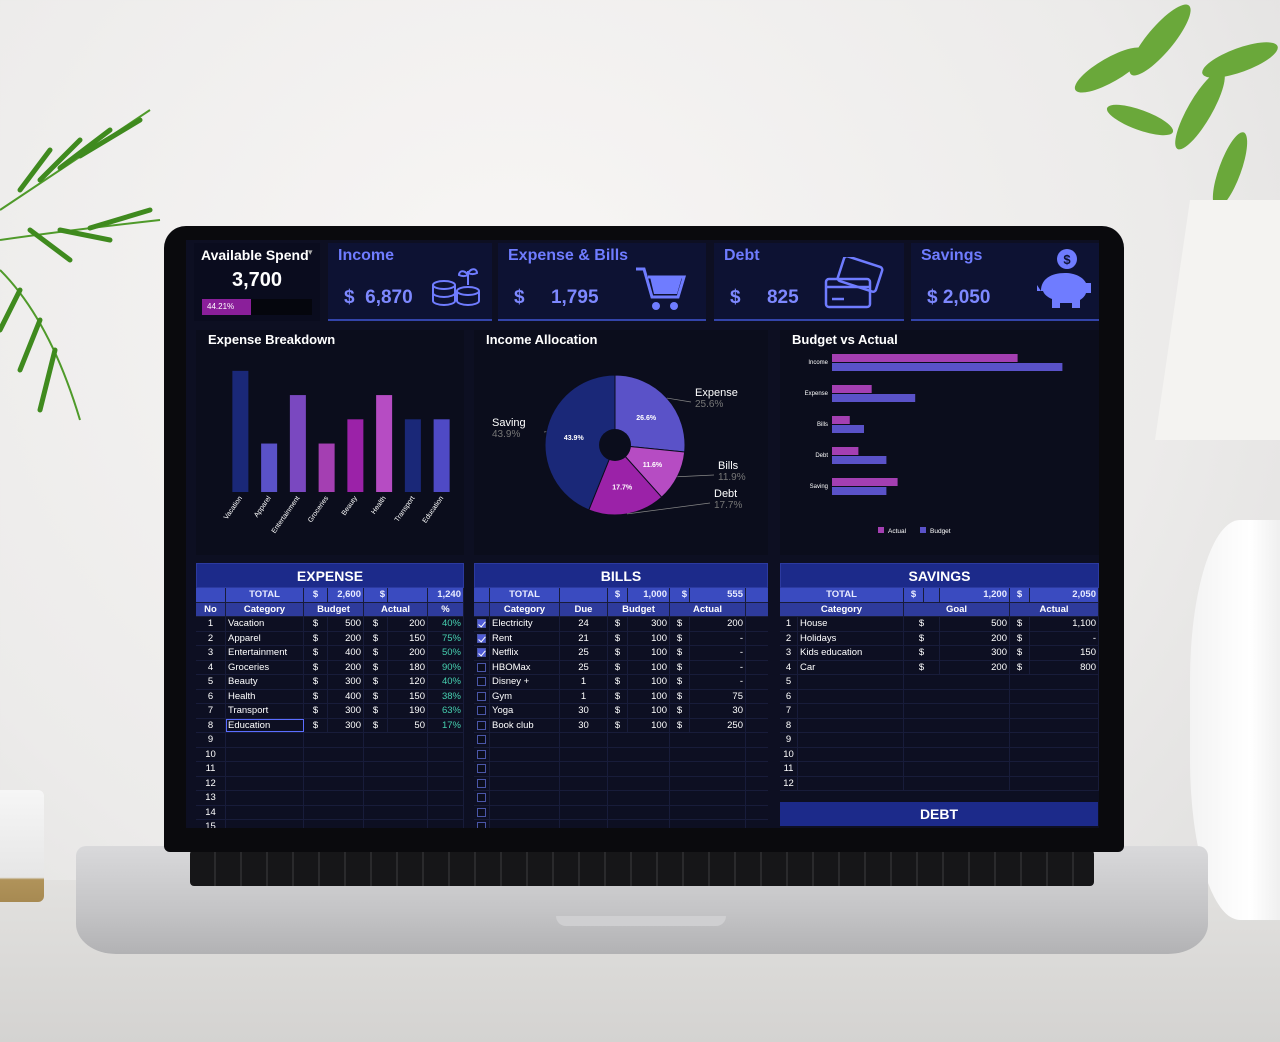 The height and width of the screenshot is (1042, 1280). Describe the element at coordinates (584, 682) in the screenshot. I see `due-cell: 1` at that location.